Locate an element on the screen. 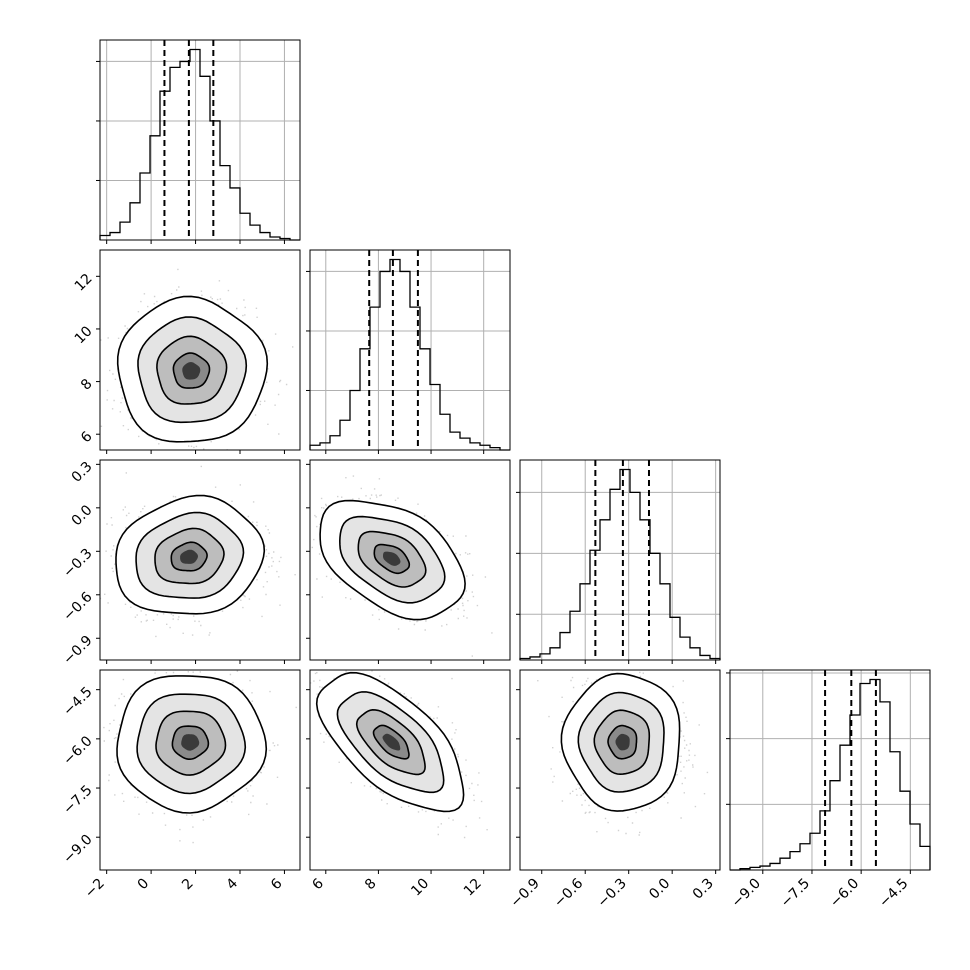 This screenshot has height=970, width=970. x-tick-label: 0.0 is located at coordinates (659, 889).